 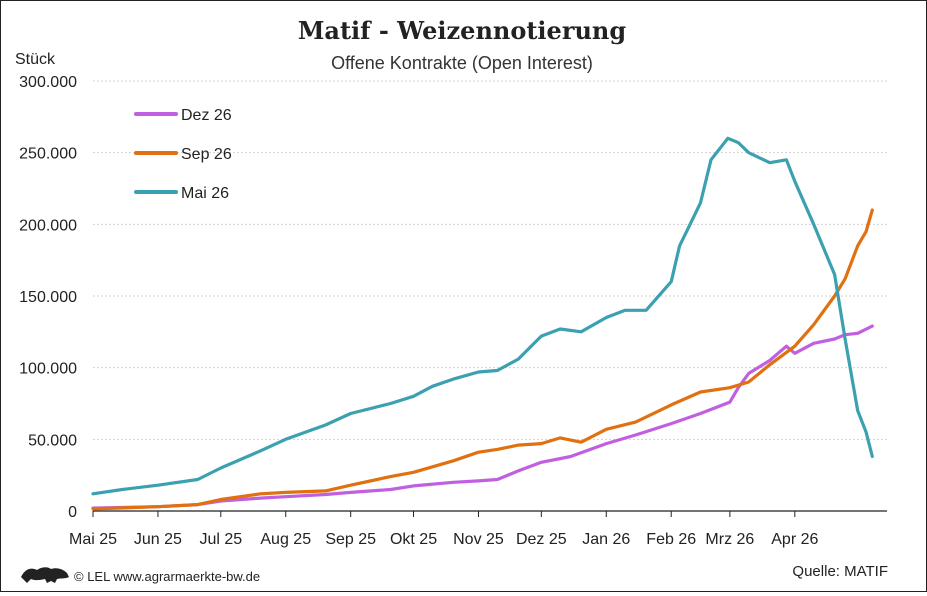 What do you see at coordinates (206, 154) in the screenshot?
I see `legend-label: Sep 26` at bounding box center [206, 154].